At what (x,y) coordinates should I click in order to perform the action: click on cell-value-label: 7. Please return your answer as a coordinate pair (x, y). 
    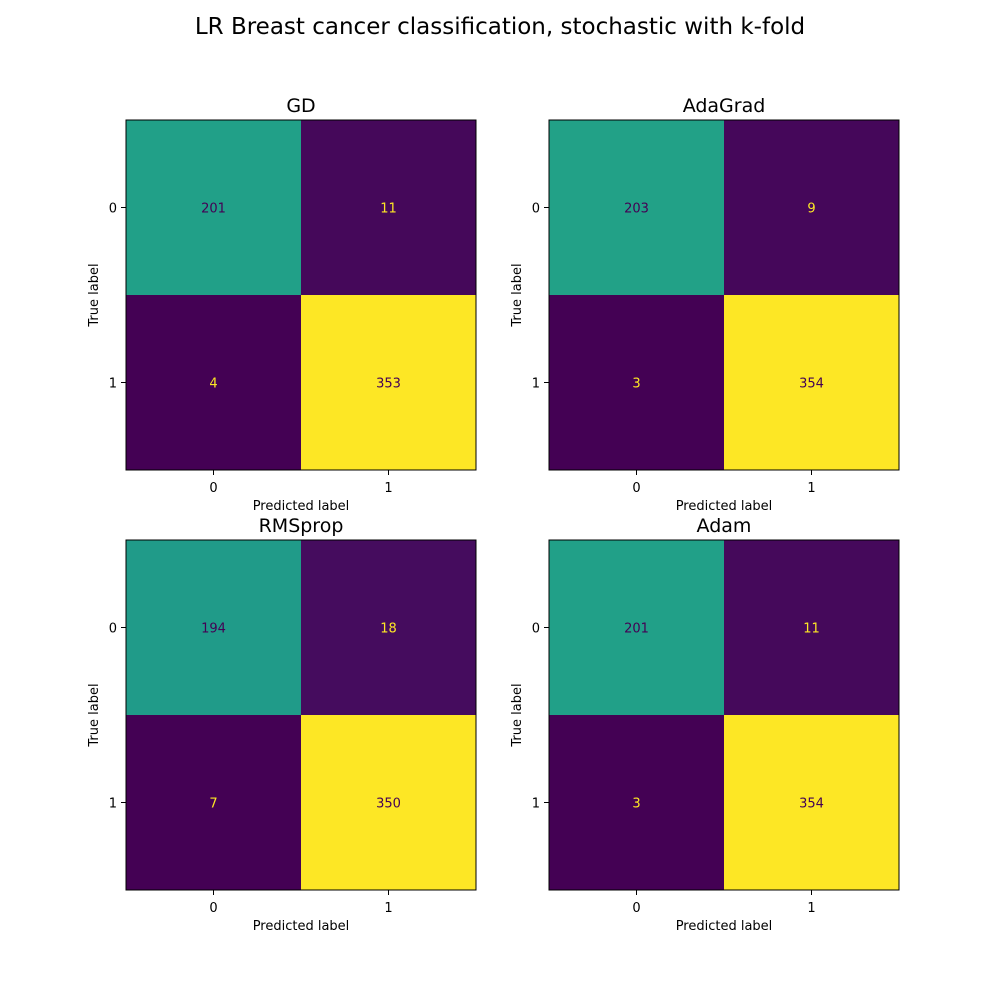
    Looking at the image, I should click on (213, 804).